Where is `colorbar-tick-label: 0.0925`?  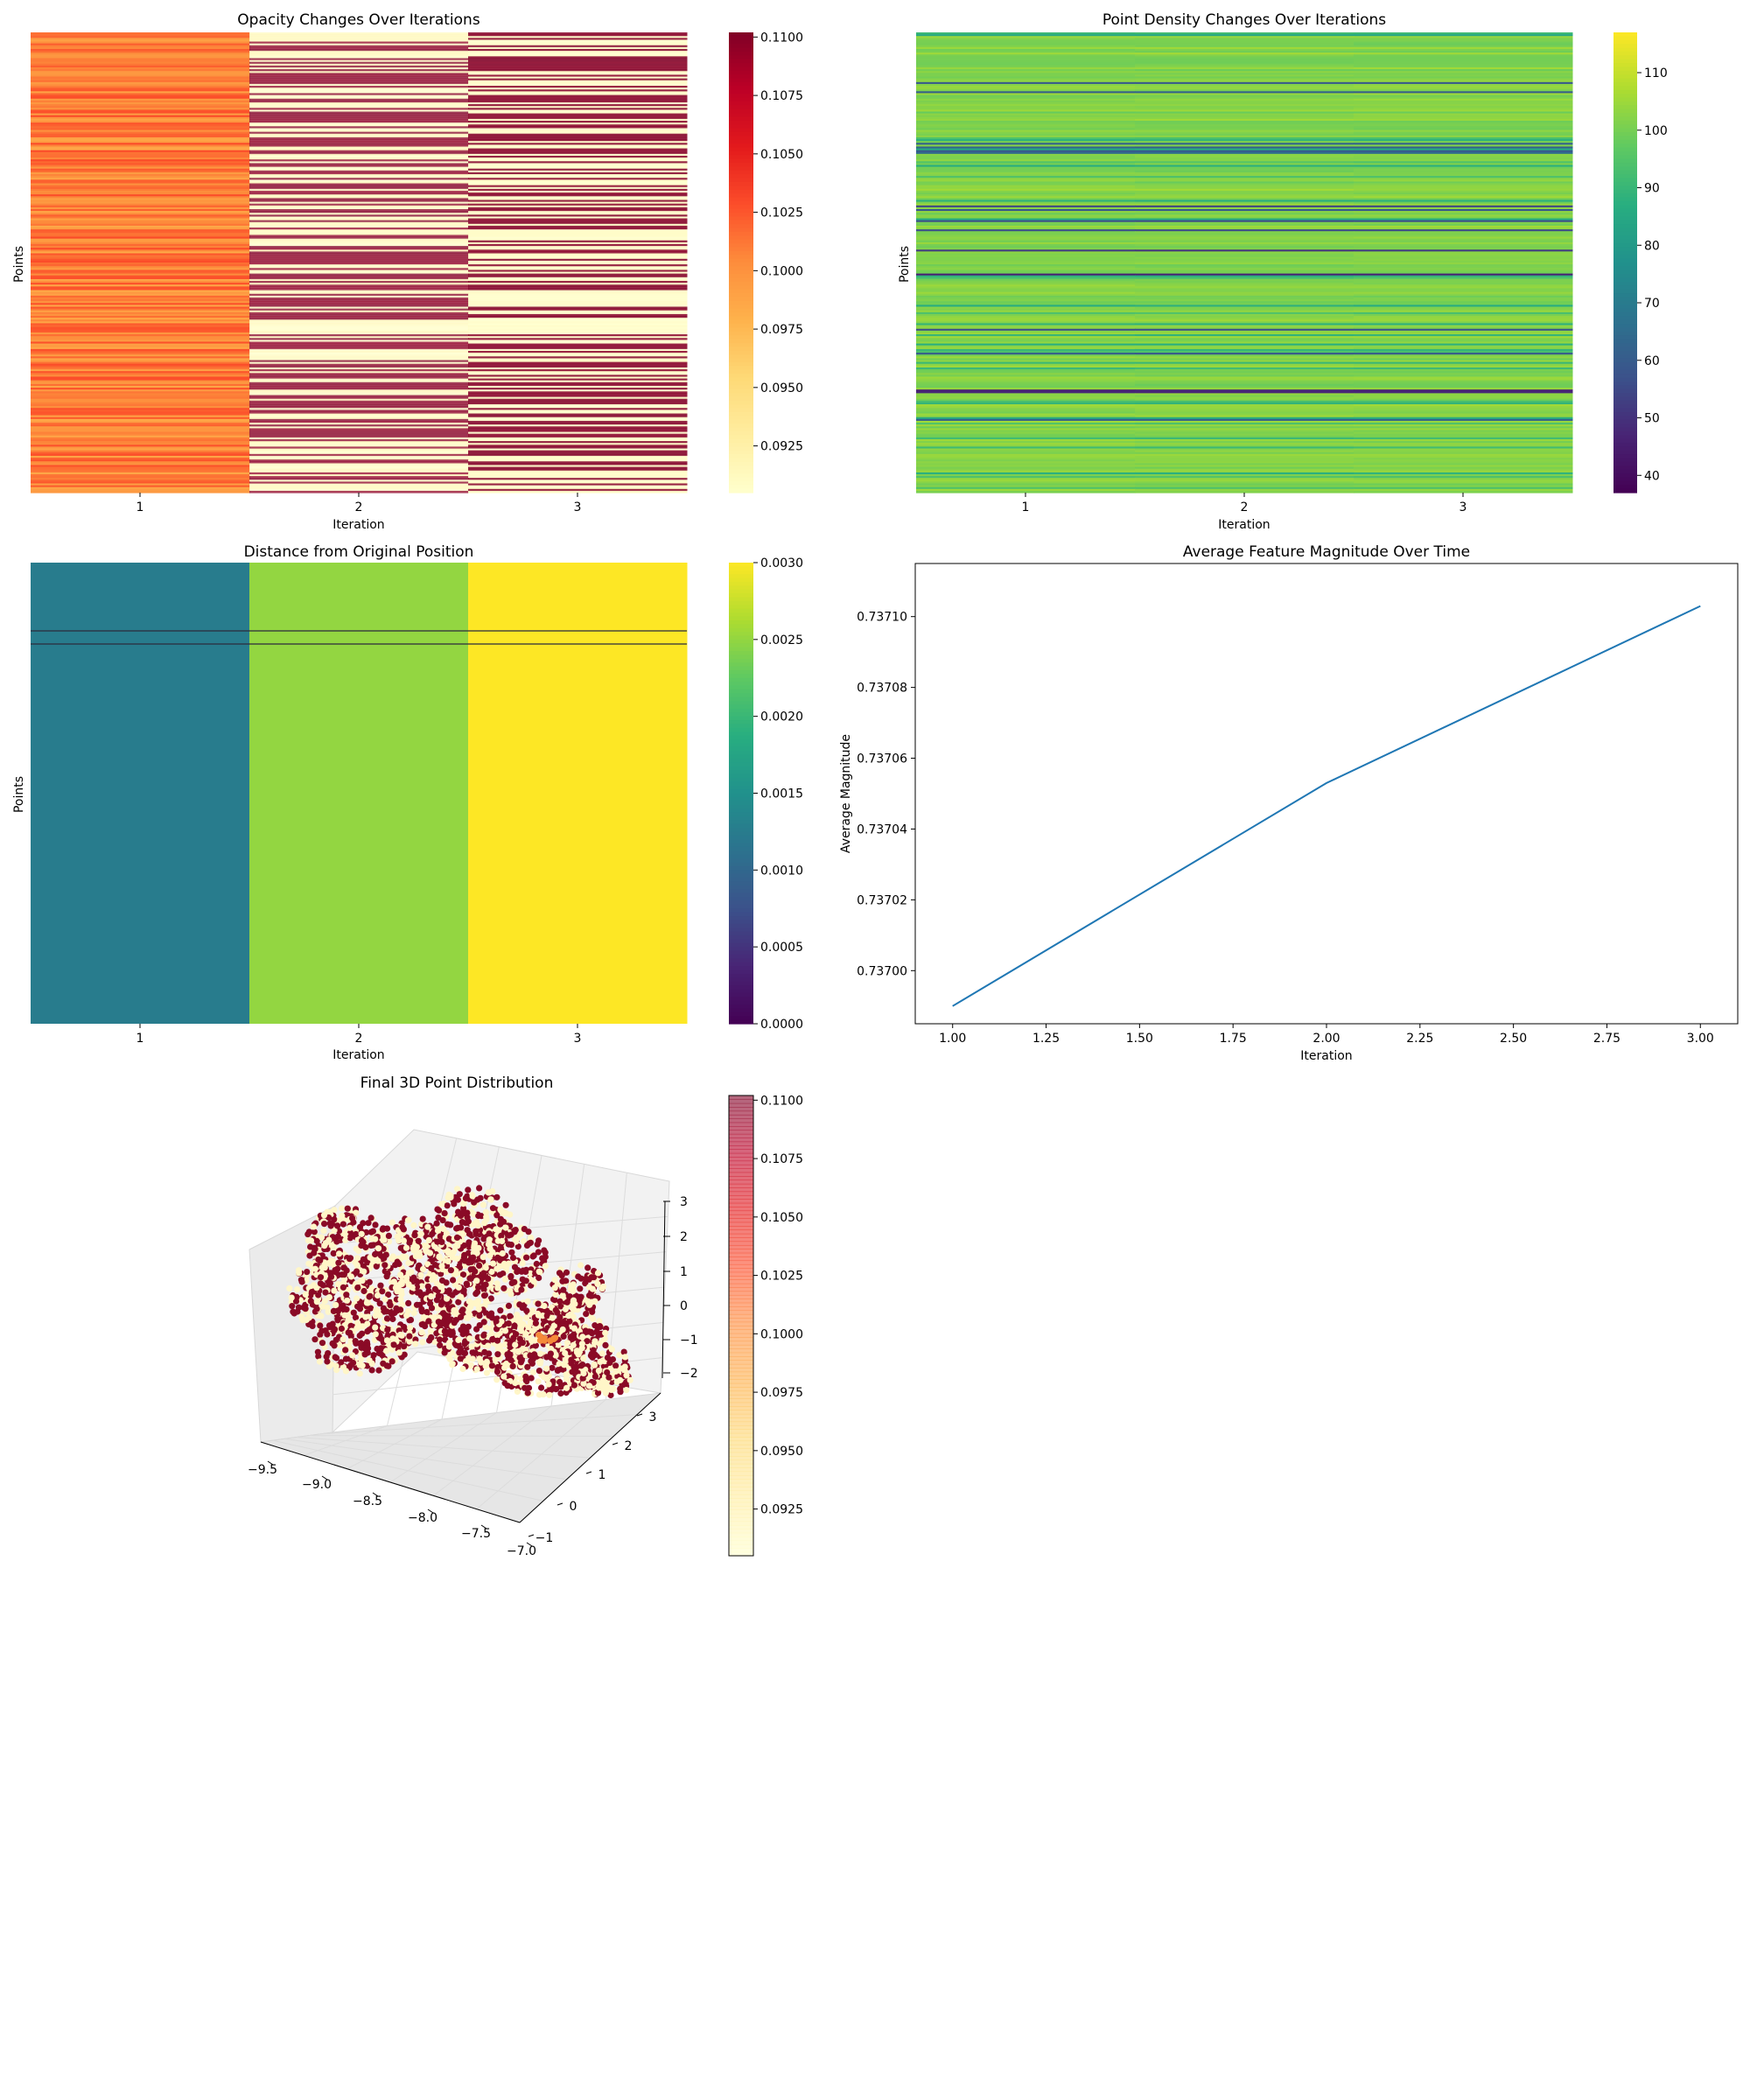
colorbar-tick-label: 0.0925 is located at coordinates (781, 1510).